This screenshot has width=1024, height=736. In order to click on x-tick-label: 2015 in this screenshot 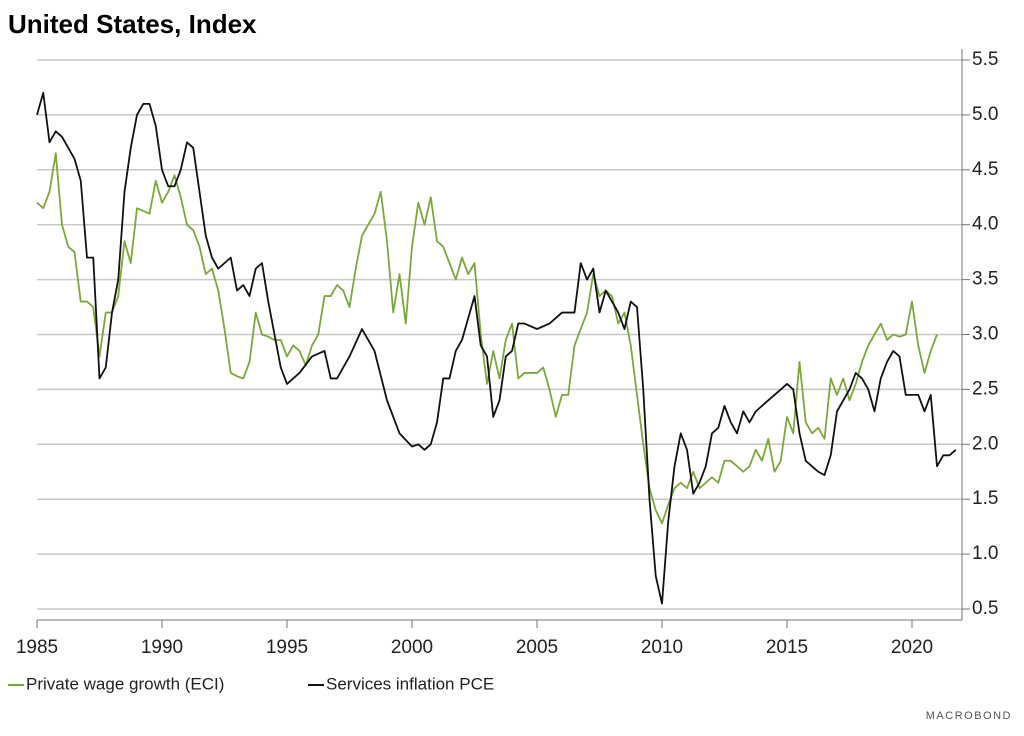, I will do `click(787, 647)`.